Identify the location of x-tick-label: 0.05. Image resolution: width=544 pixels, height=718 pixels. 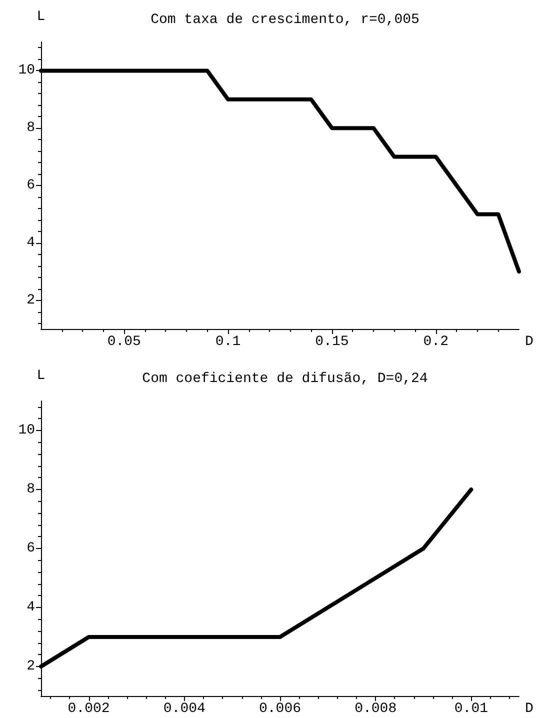
(124, 342).